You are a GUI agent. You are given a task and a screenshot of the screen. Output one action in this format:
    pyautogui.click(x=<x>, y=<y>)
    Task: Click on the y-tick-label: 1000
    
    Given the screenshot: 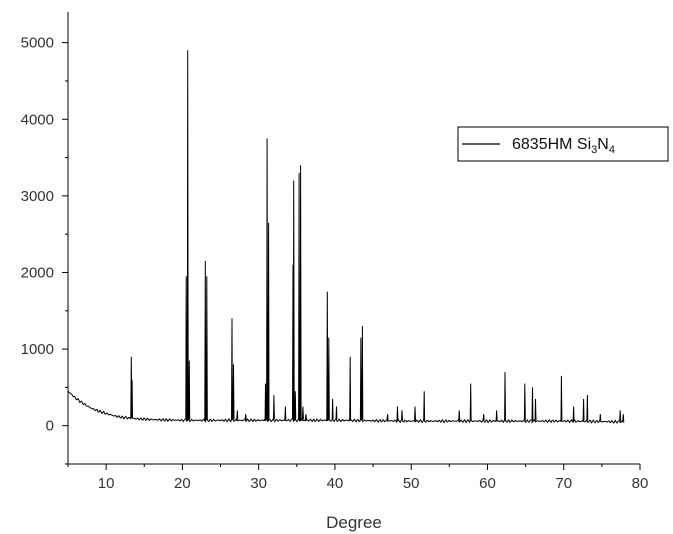 What is the action you would take?
    pyautogui.click(x=37, y=349)
    